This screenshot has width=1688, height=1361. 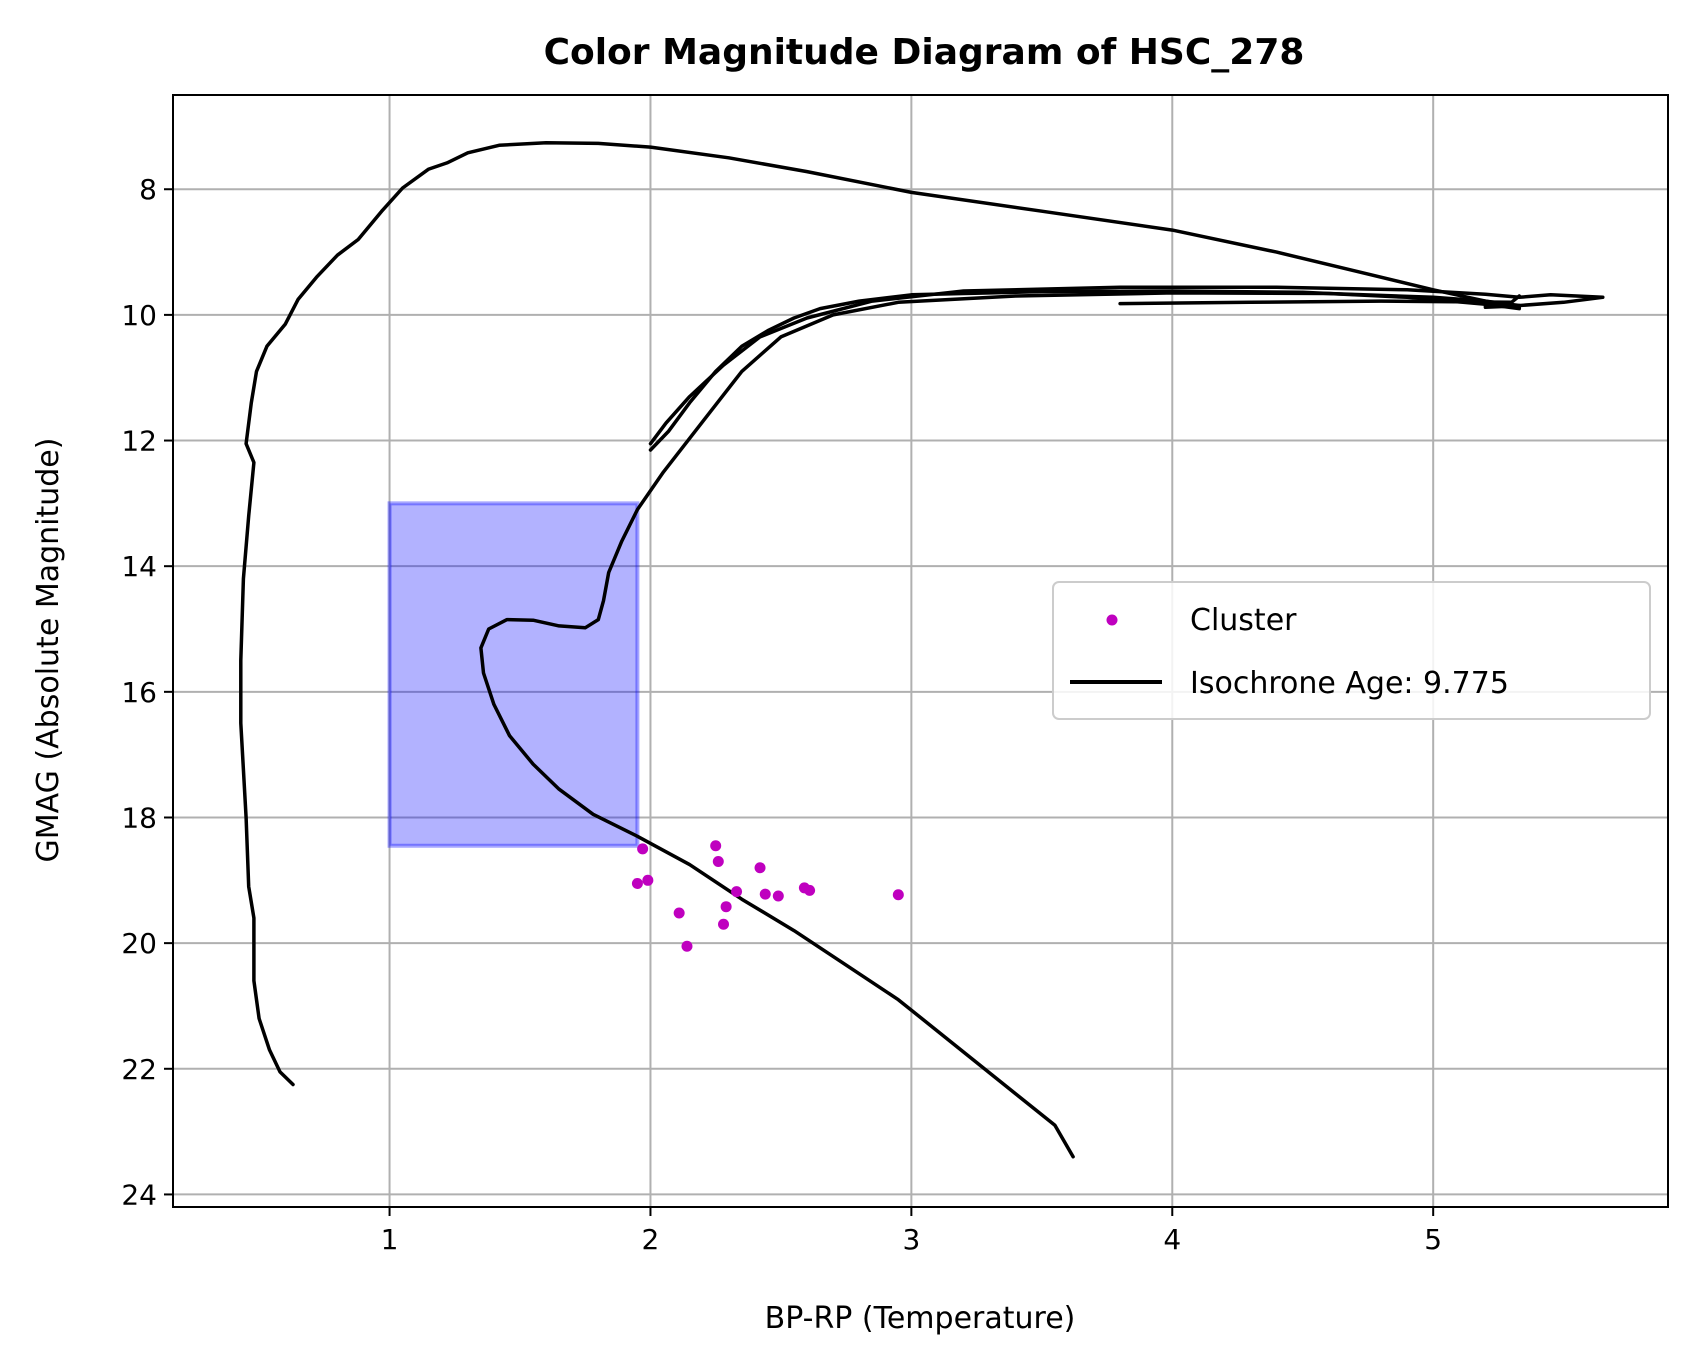 What do you see at coordinates (139, 692) in the screenshot?
I see `y-tick-label: 16` at bounding box center [139, 692].